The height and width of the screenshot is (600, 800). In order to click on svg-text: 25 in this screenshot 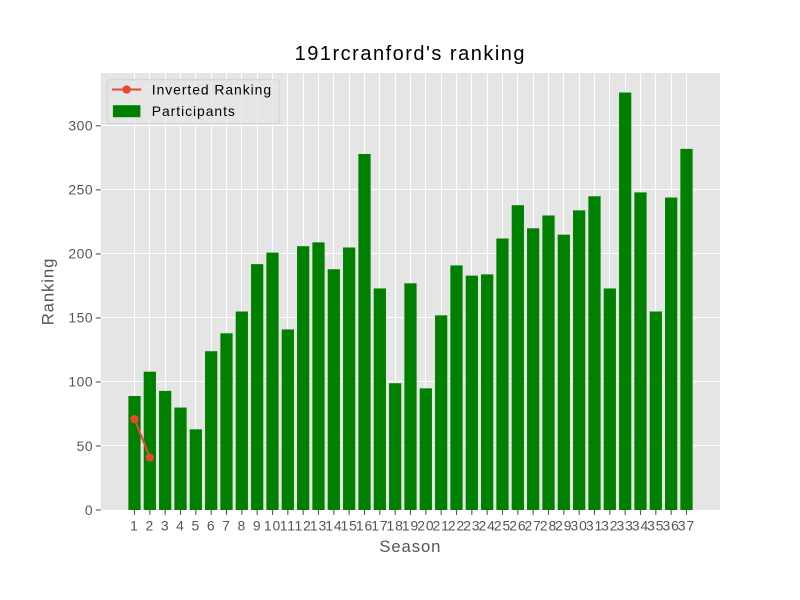, I will do `click(502, 526)`.